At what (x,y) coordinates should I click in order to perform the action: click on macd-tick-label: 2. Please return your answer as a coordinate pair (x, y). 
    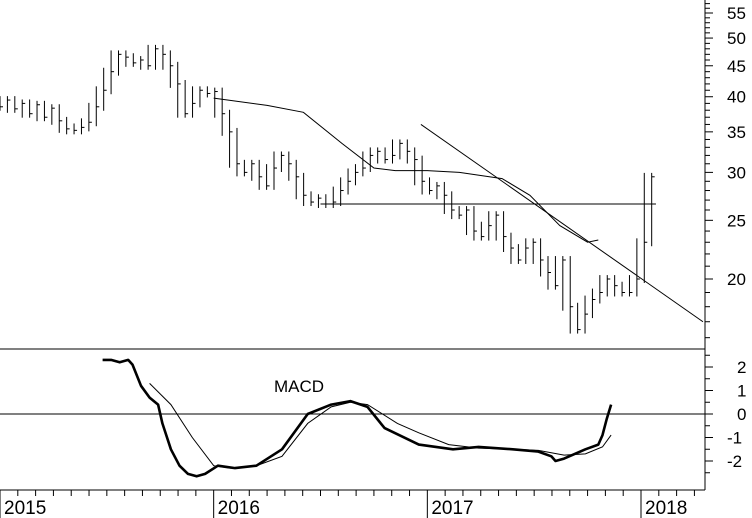
    Looking at the image, I should click on (741, 367).